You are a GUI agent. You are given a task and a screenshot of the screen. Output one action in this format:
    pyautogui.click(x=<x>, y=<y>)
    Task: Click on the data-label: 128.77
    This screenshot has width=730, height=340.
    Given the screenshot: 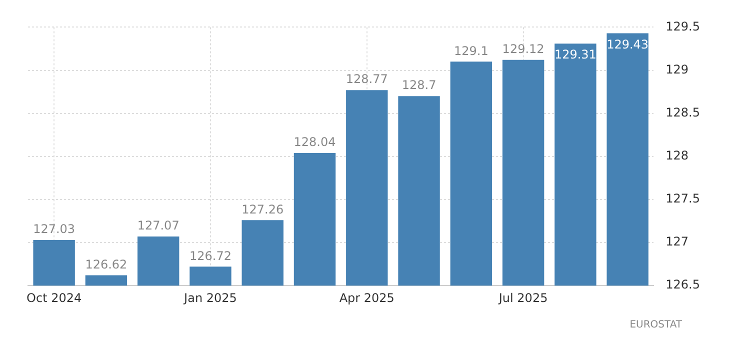 What is the action you would take?
    pyautogui.click(x=367, y=79)
    